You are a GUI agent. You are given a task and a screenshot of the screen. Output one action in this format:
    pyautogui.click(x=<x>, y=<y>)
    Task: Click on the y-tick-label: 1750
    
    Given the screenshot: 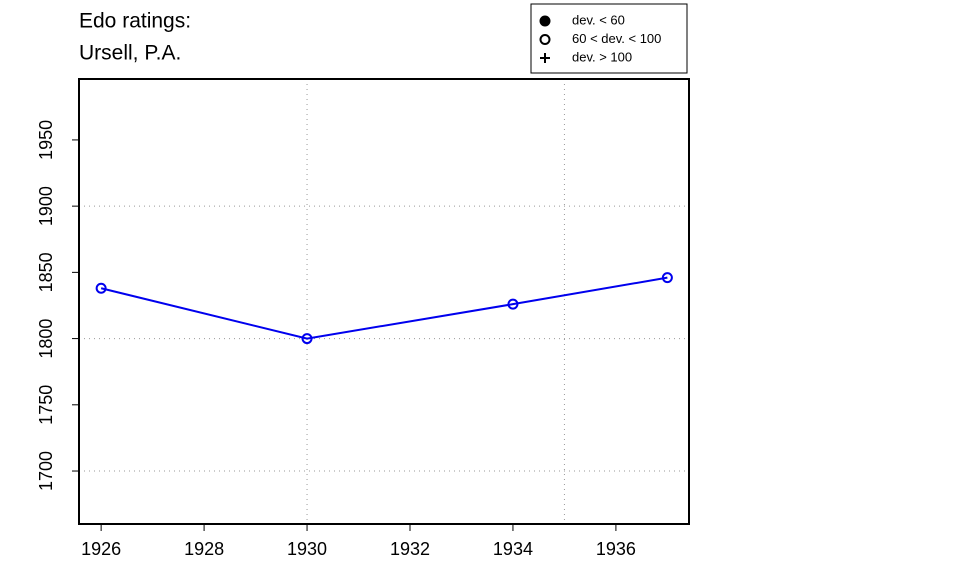 What is the action you would take?
    pyautogui.click(x=46, y=405)
    